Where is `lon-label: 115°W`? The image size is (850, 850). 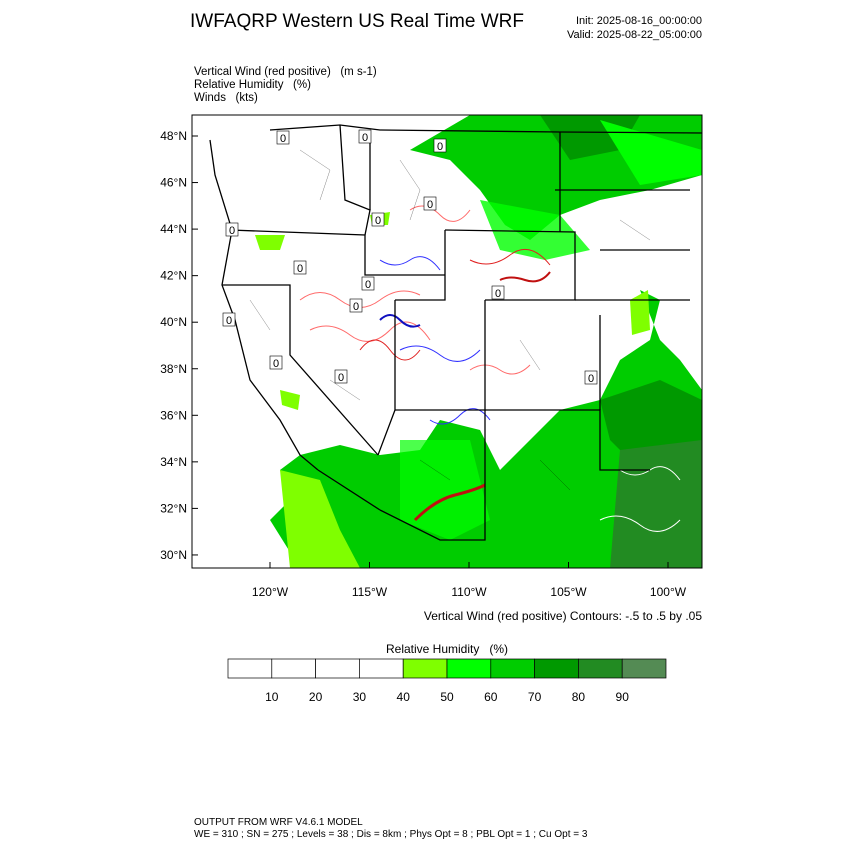 lon-label: 115°W is located at coordinates (370, 592).